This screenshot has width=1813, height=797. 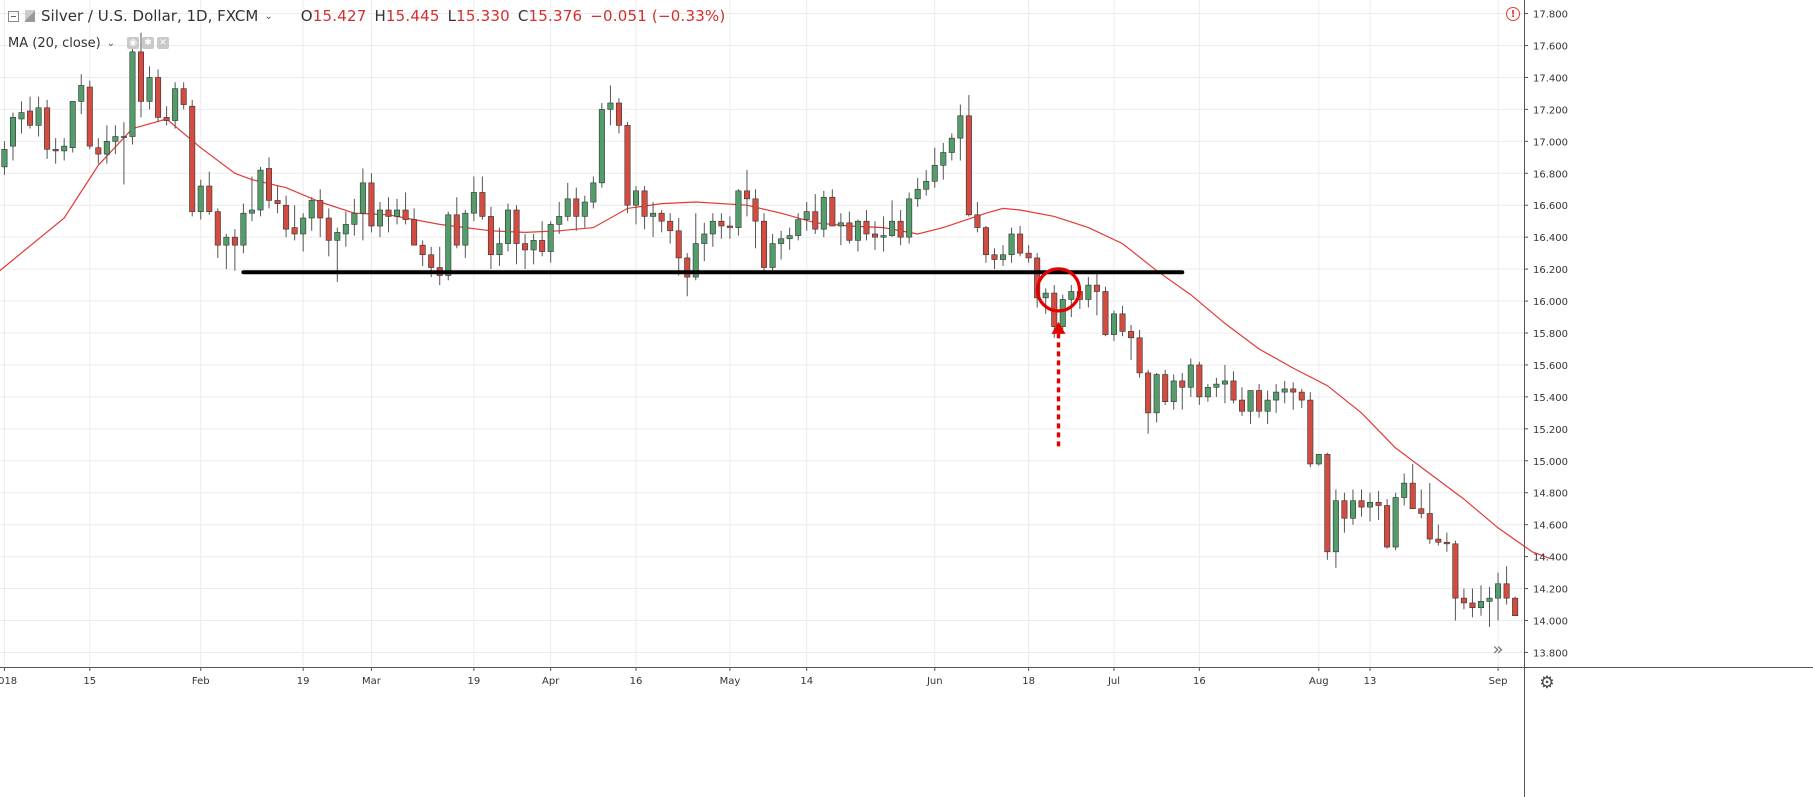 I want to click on low-label: L, so click(x=452, y=16).